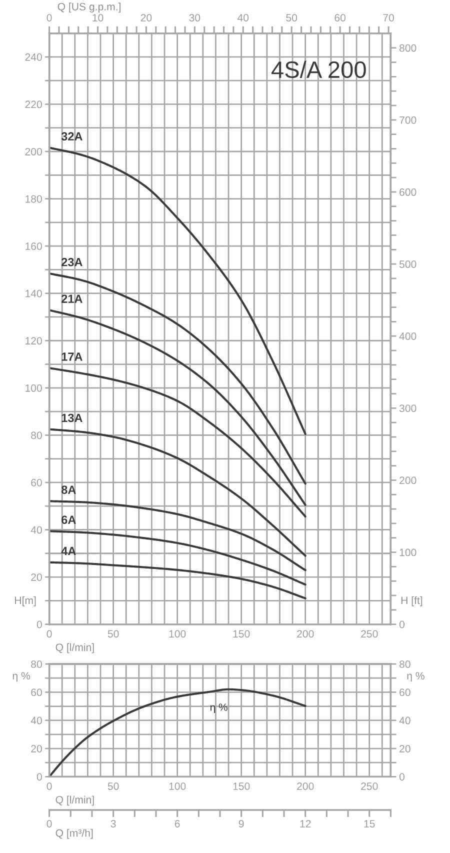  I want to click on y2-tick-label: 200, so click(408, 480).